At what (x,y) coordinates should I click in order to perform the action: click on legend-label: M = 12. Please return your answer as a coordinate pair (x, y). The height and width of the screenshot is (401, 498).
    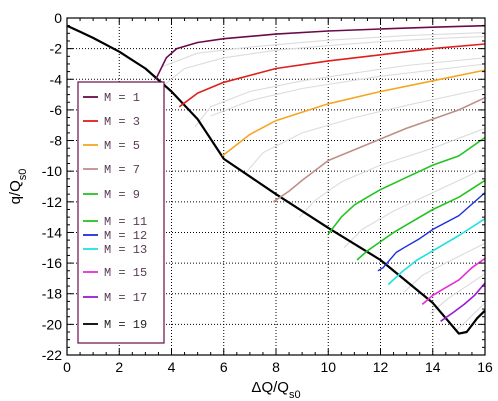
    Looking at the image, I should click on (125, 236).